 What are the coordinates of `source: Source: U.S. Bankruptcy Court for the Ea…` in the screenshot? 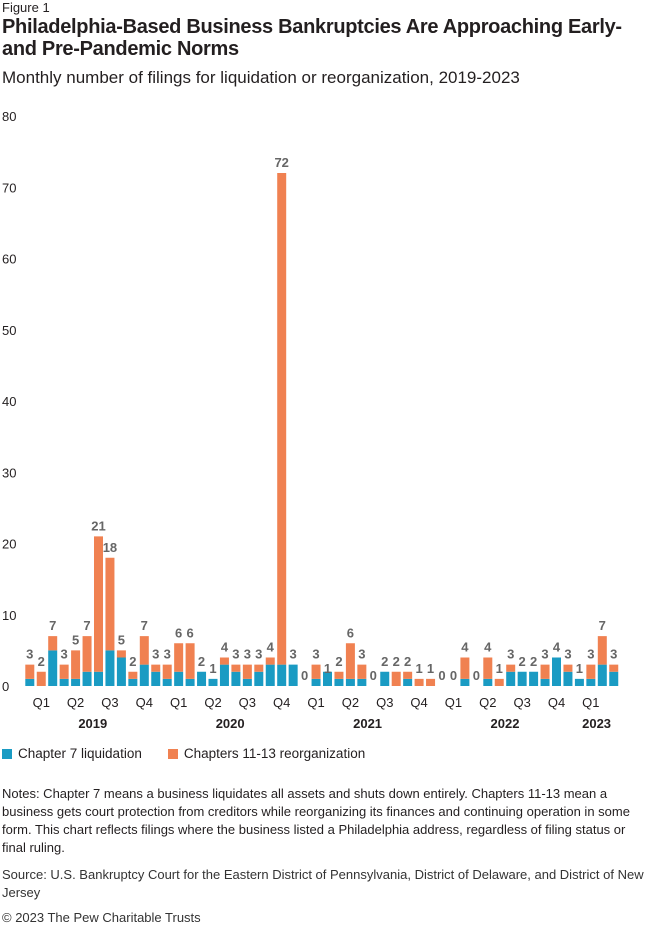 It's located at (323, 883).